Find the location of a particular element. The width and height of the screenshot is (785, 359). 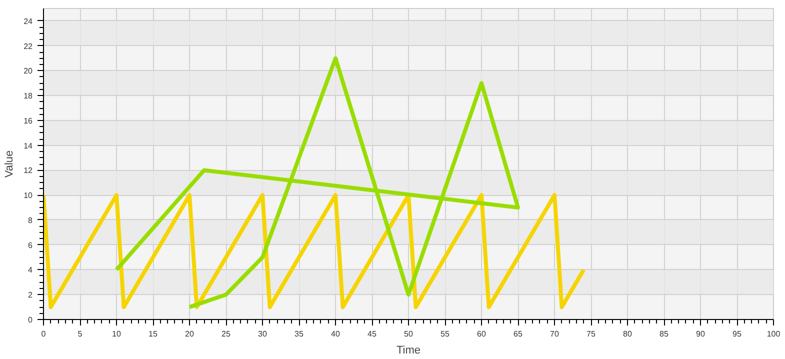

y-tick-label: 10 is located at coordinates (29, 195).